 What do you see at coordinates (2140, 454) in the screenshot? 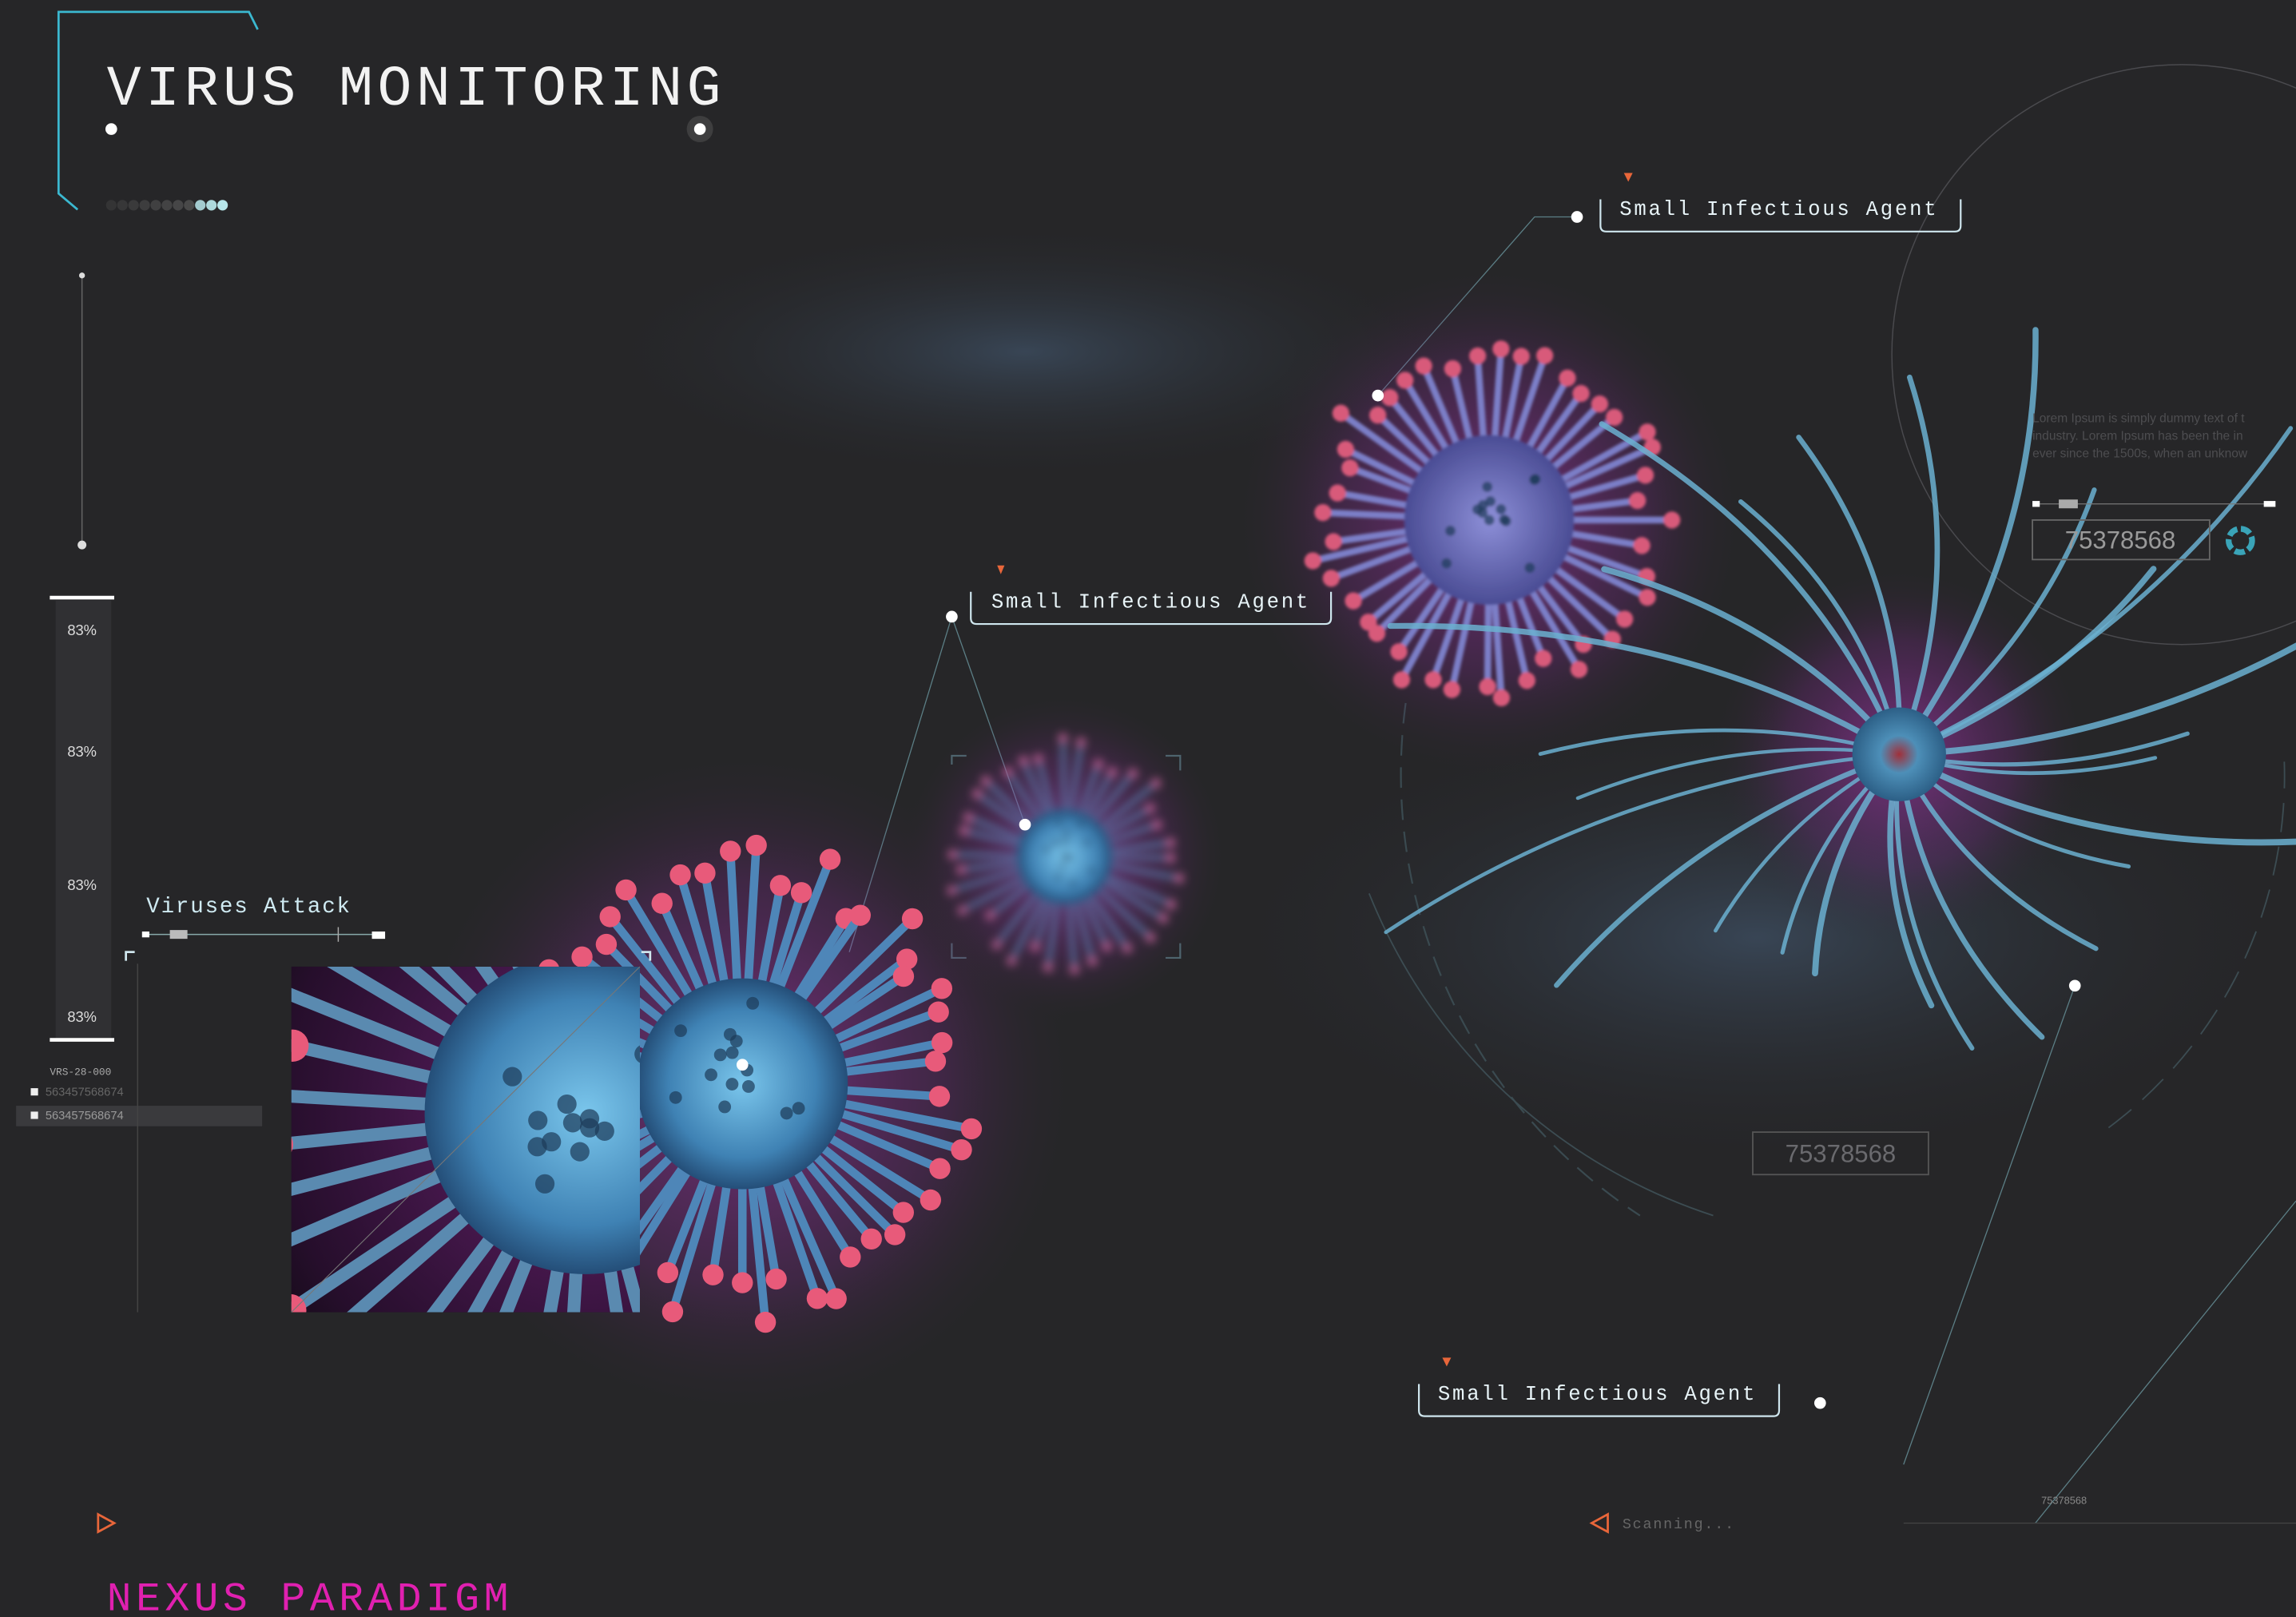
I see `info-line: ever since the 1500s, when an unknow` at bounding box center [2140, 454].